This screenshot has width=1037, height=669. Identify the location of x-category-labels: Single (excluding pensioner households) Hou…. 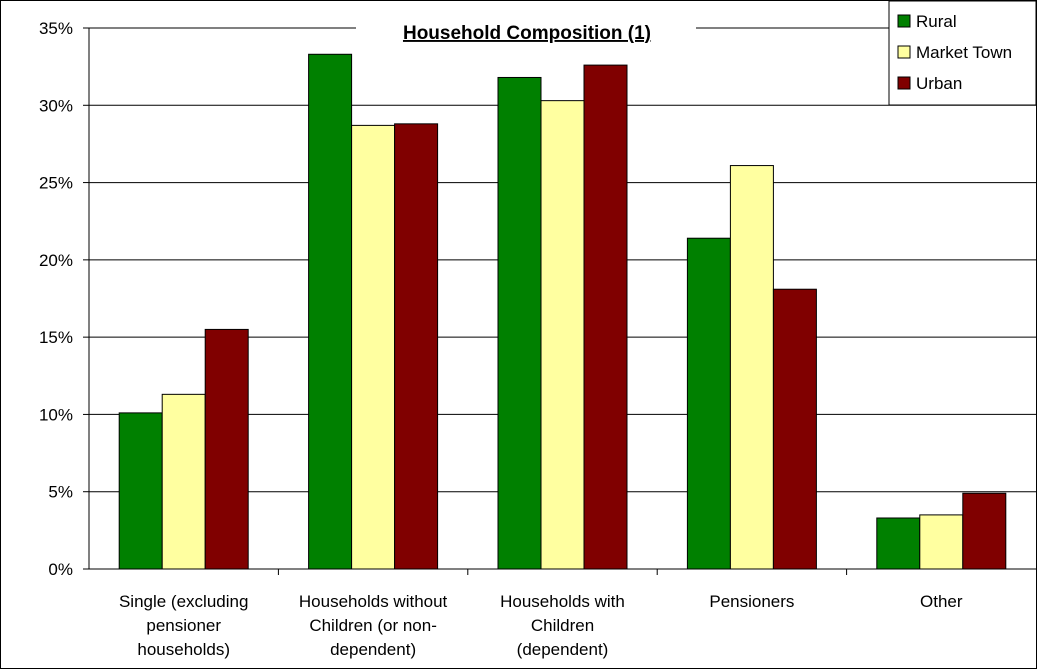
(541, 625).